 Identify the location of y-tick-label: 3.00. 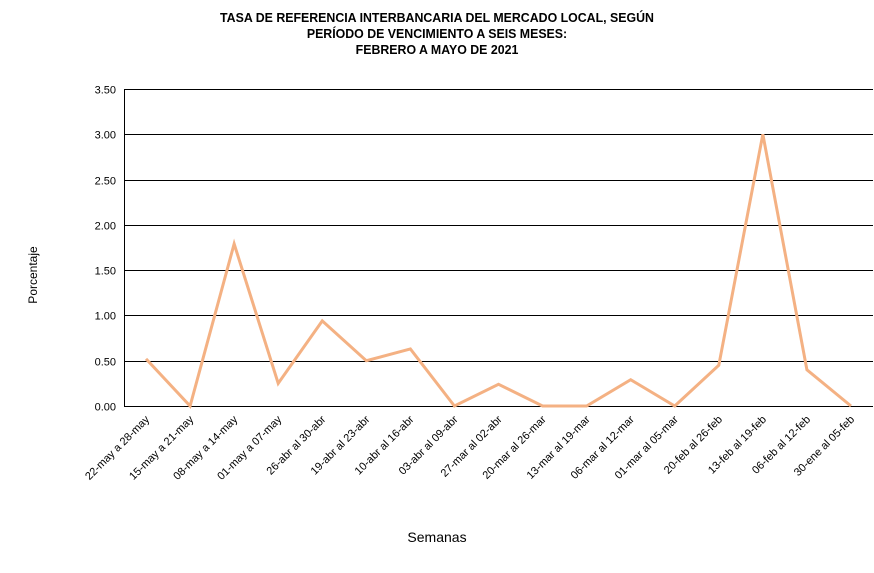
(105, 136).